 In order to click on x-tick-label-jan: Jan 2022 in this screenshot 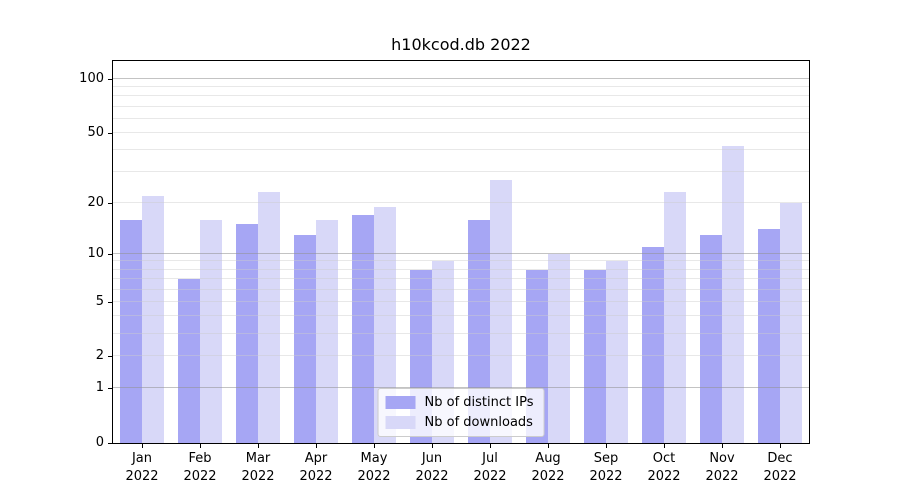, I will do `click(142, 467)`.